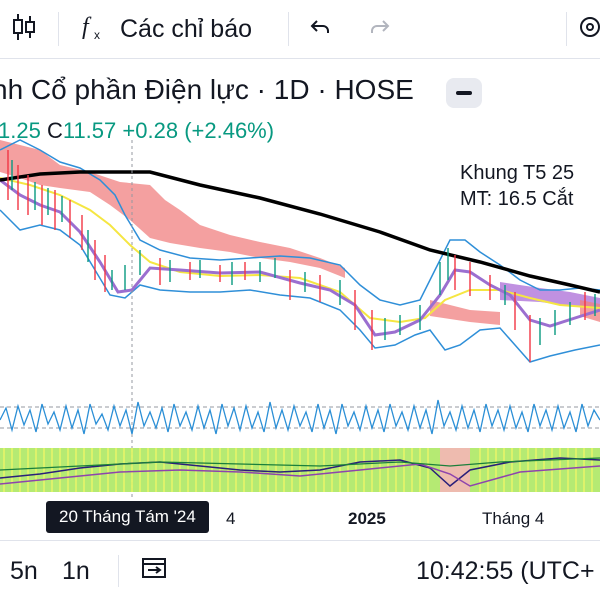 This screenshot has height=601, width=600. I want to click on oscillator-line, so click(300, 417).